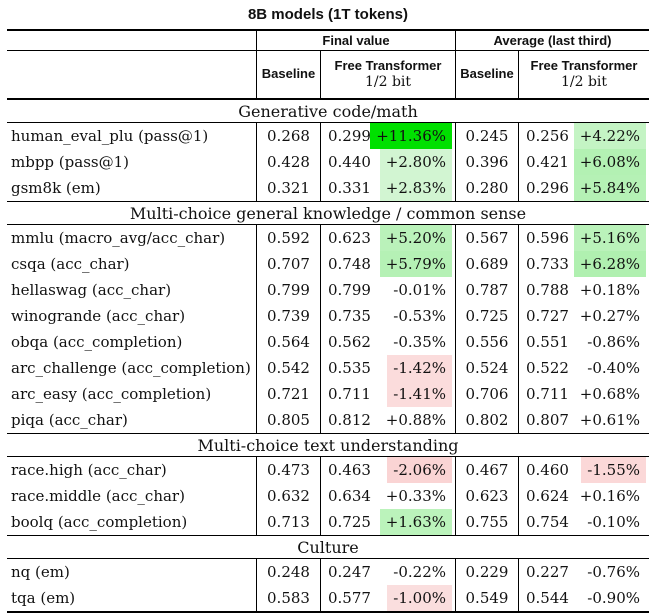 The width and height of the screenshot is (654, 613). Describe the element at coordinates (419, 394) in the screenshot. I see `final-delta-cell: -1.41%` at that location.